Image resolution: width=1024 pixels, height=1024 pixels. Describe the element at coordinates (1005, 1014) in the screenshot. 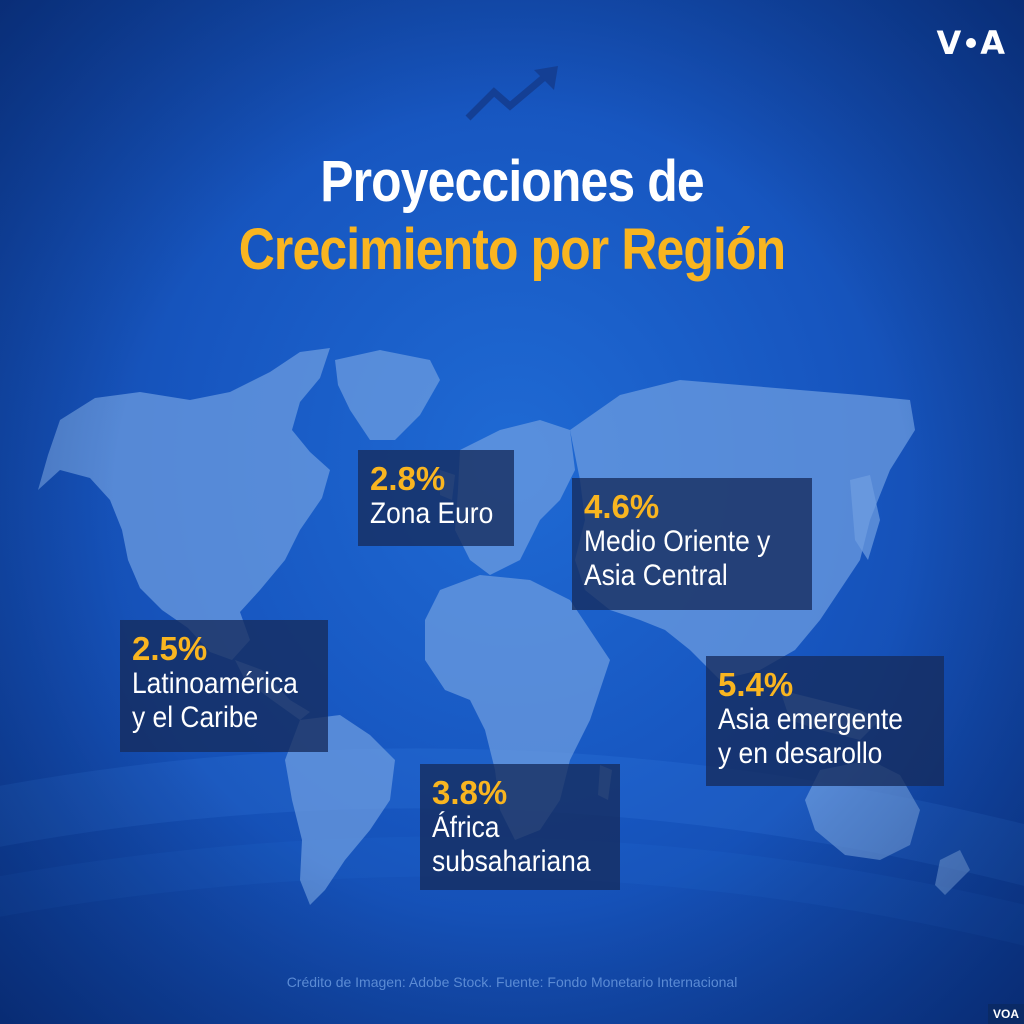

I see `corner-badge: VOA` at that location.